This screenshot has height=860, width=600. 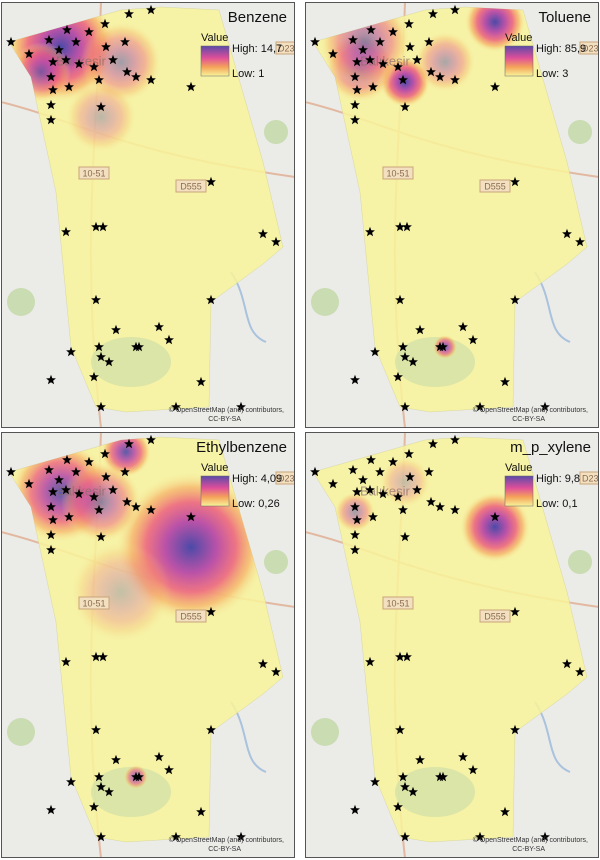 What do you see at coordinates (558, 479) in the screenshot?
I see `legend-high: High: 9,8` at bounding box center [558, 479].